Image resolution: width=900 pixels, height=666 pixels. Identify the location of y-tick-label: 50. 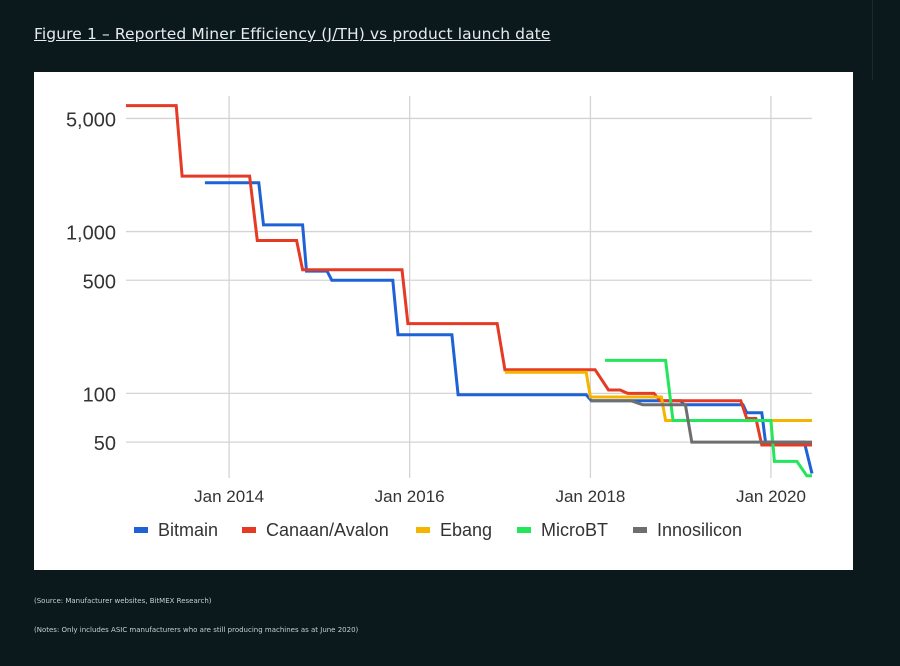
(105, 444).